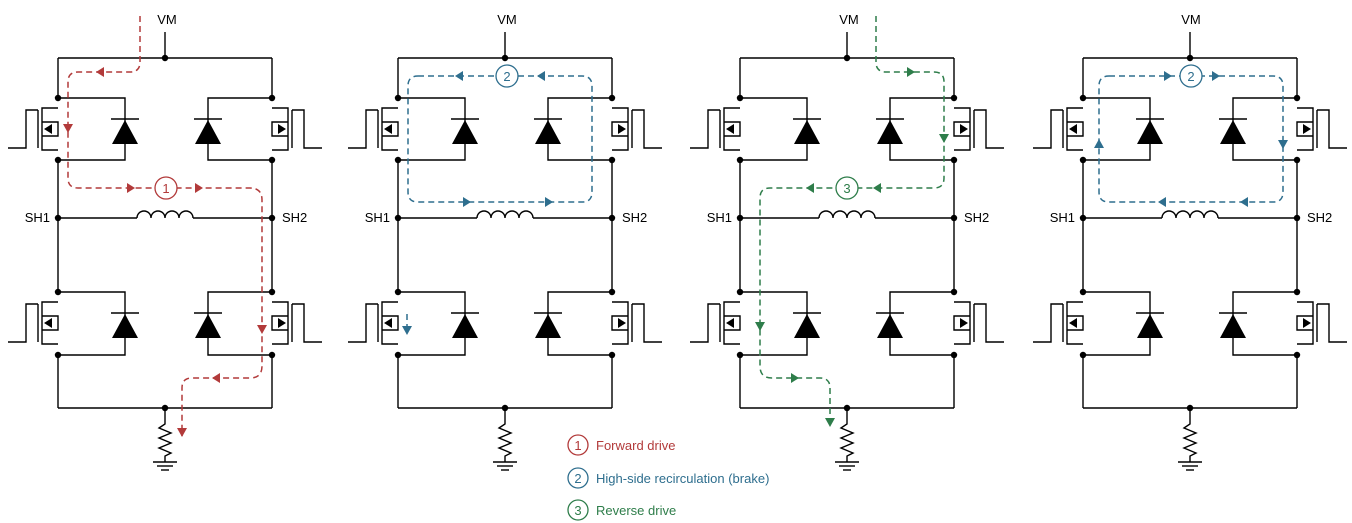 The image size is (1352, 523). Describe the element at coordinates (165, 226) in the screenshot. I see `current-path-forward: 1` at that location.